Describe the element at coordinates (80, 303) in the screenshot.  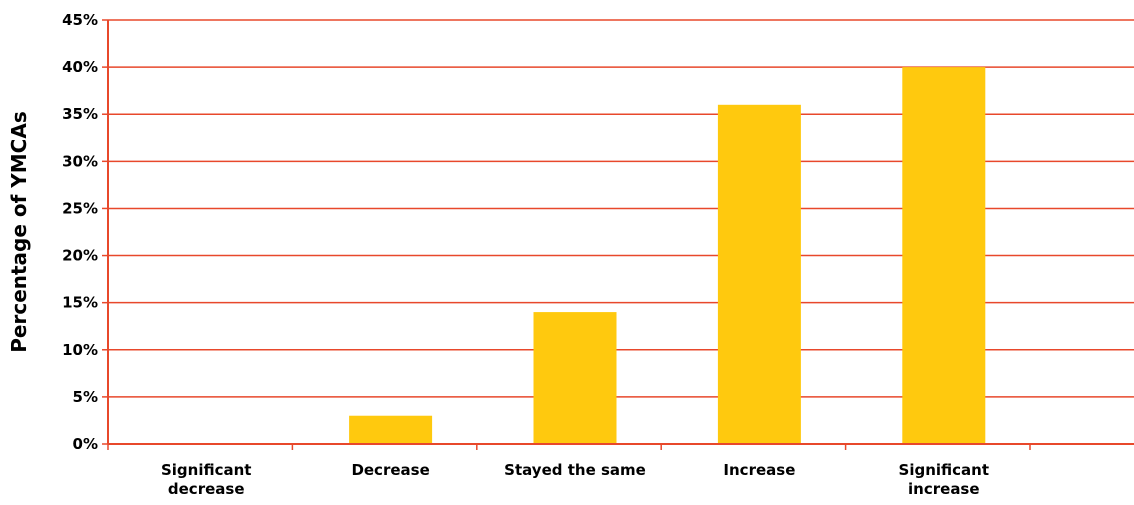
I see `y-tick-label: 15%` at that location.